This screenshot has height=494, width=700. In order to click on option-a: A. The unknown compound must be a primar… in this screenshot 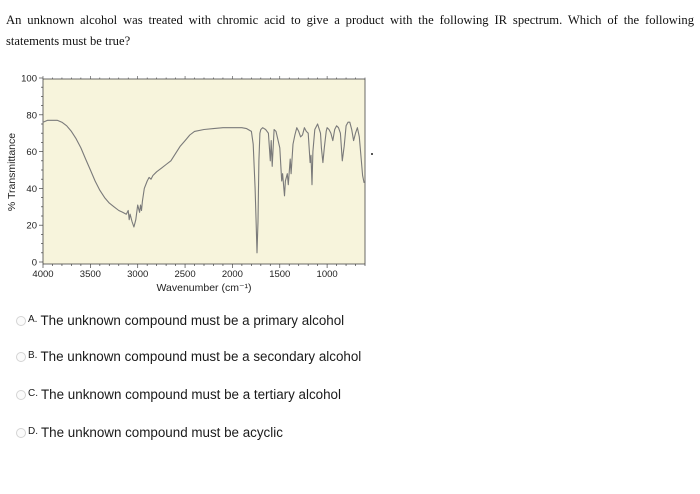, I will do `click(180, 320)`.